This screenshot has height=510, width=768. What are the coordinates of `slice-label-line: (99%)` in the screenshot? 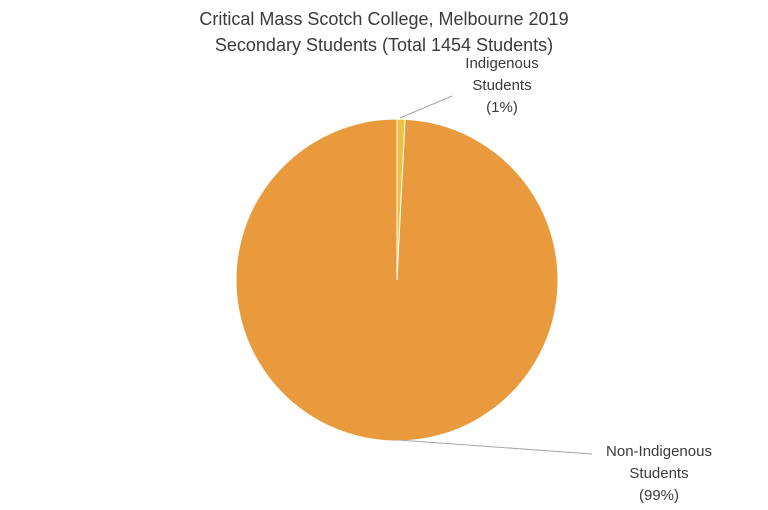 It's located at (659, 495).